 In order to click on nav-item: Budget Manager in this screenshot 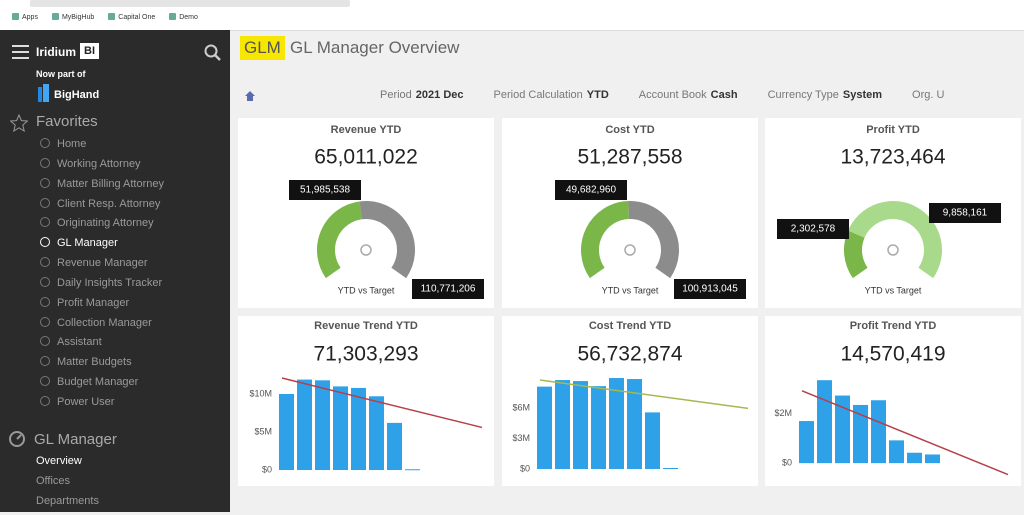, I will do `click(102, 385)`.